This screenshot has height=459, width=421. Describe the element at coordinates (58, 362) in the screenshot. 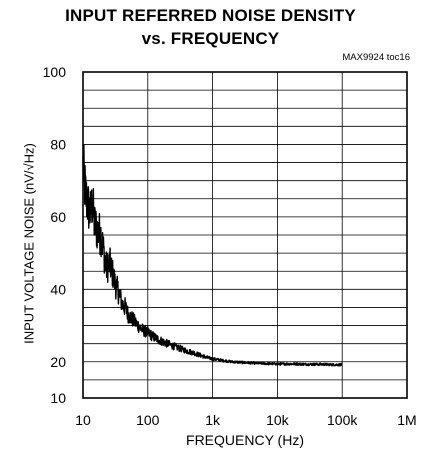

I see `y-tick-label: 20` at that location.